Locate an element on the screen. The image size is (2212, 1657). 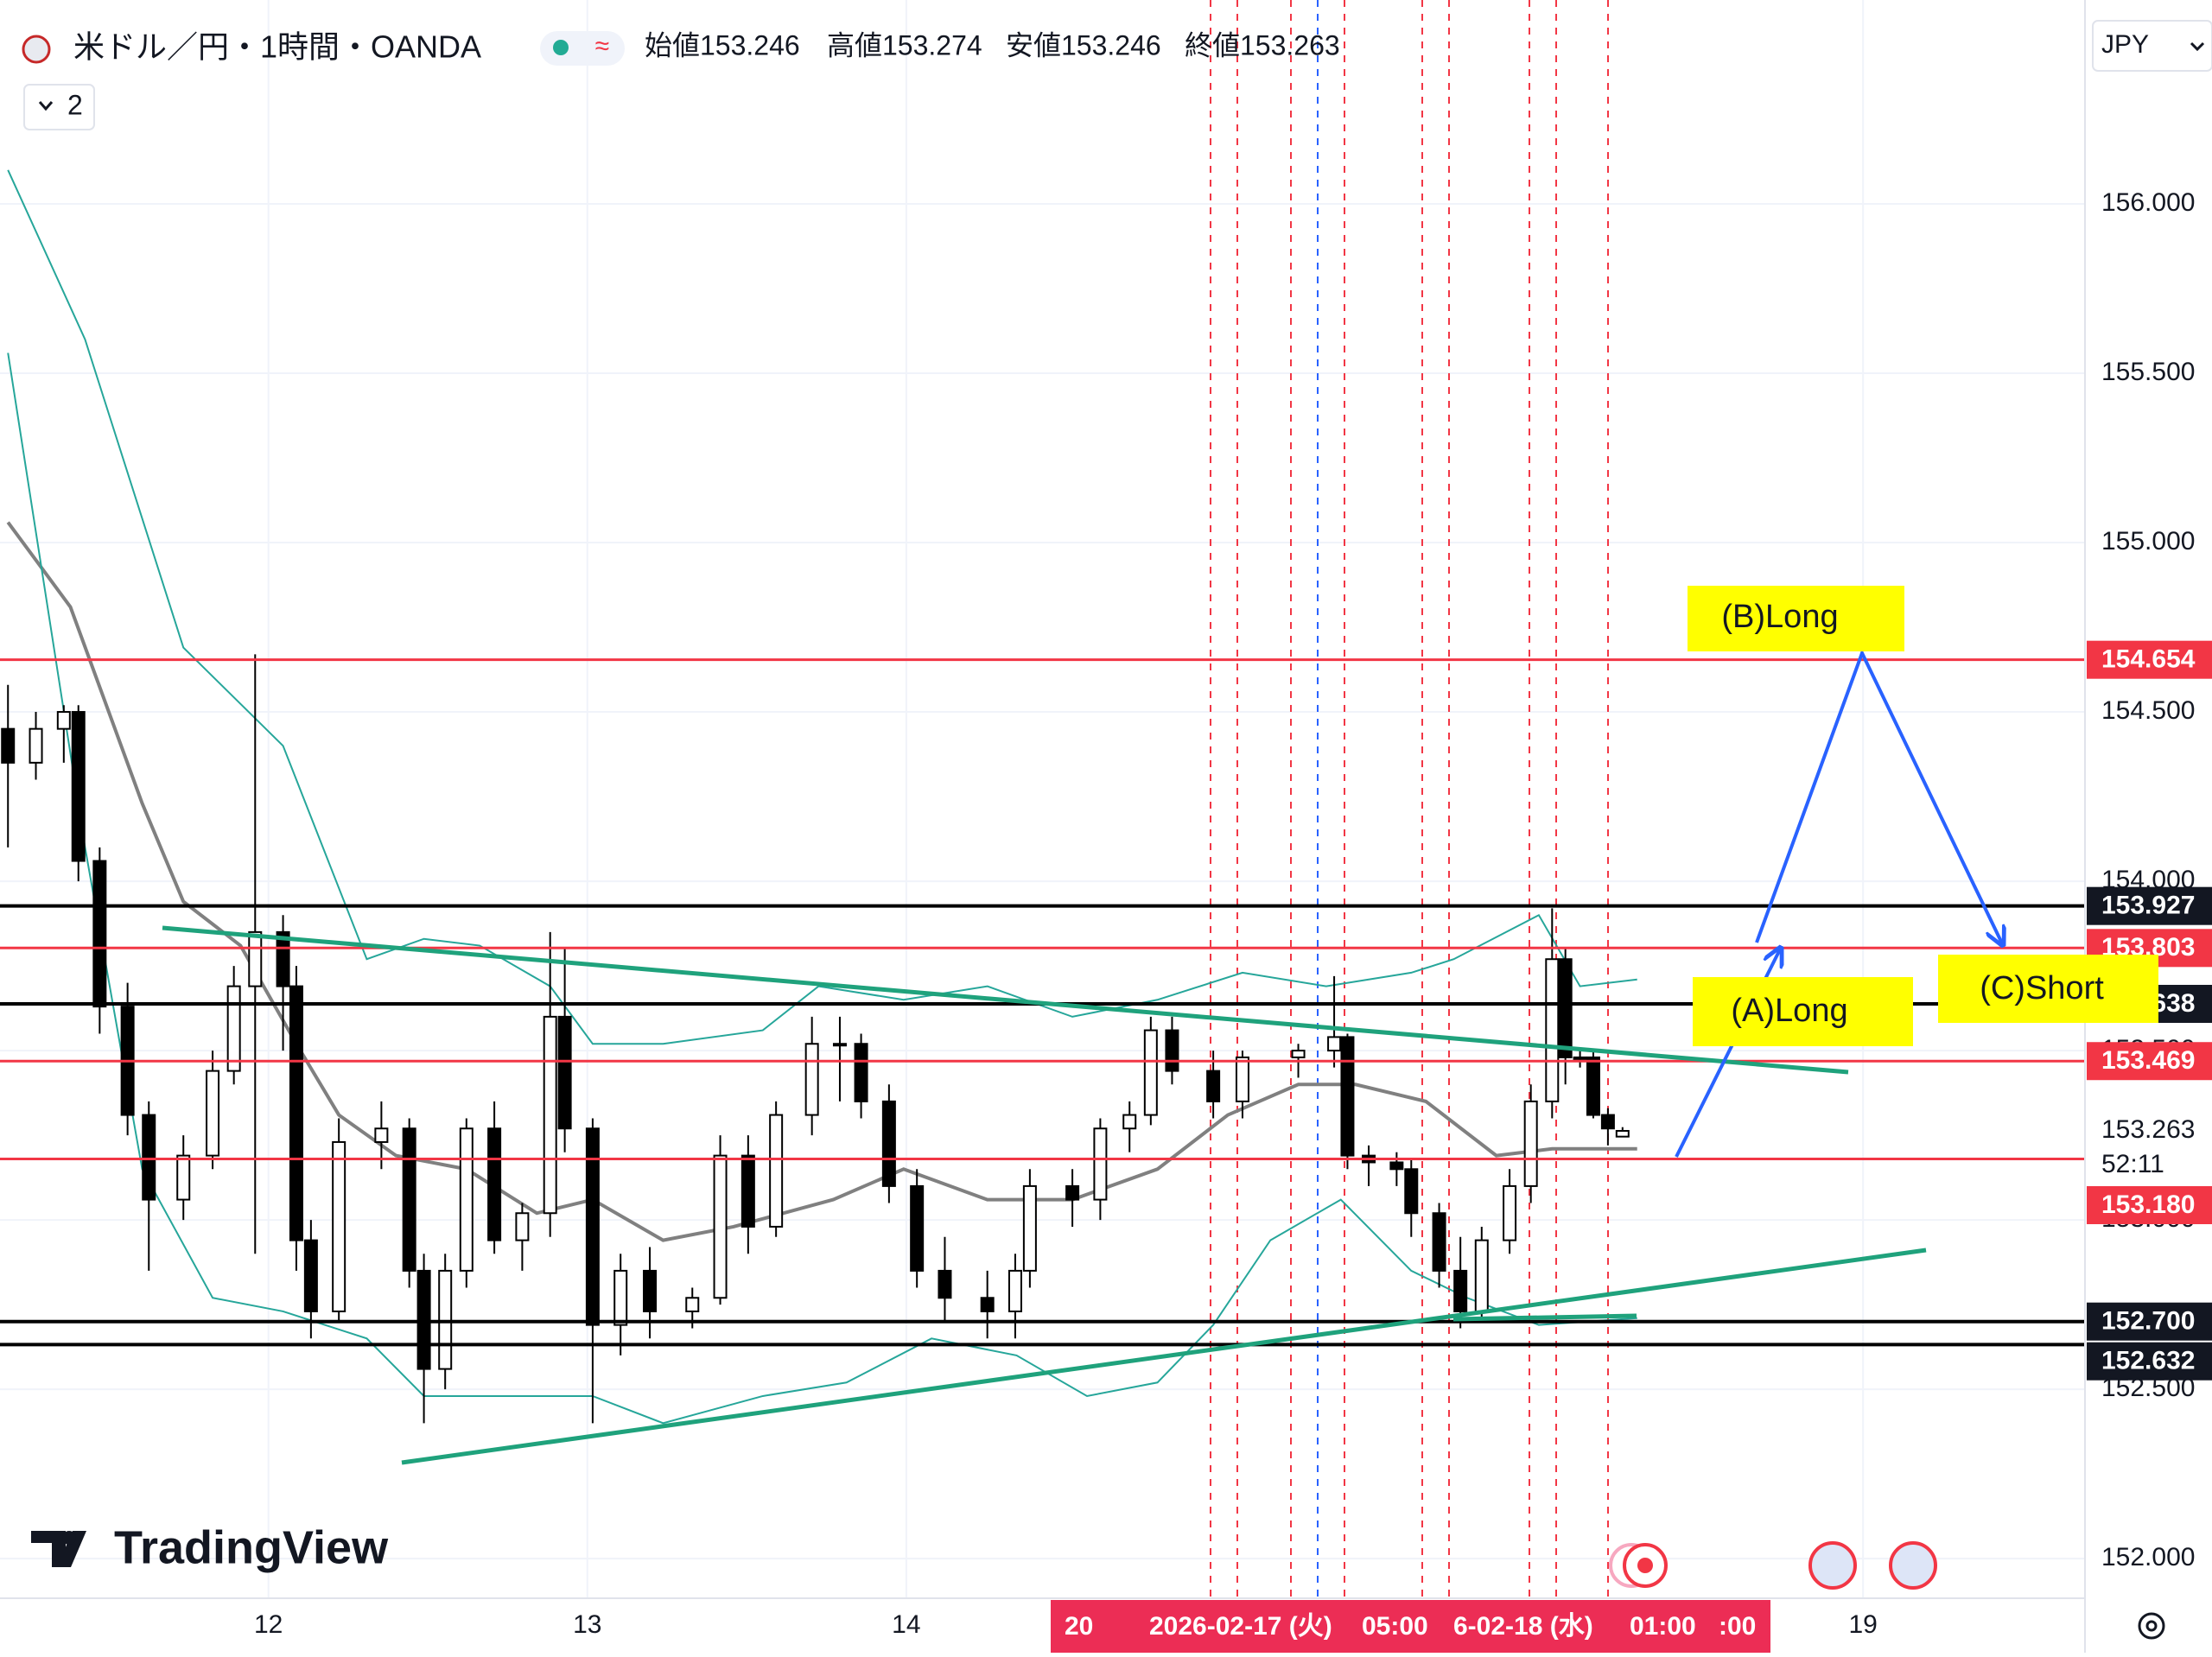
time-axis: 12 13 14 19 is located at coordinates (1066, 1624).